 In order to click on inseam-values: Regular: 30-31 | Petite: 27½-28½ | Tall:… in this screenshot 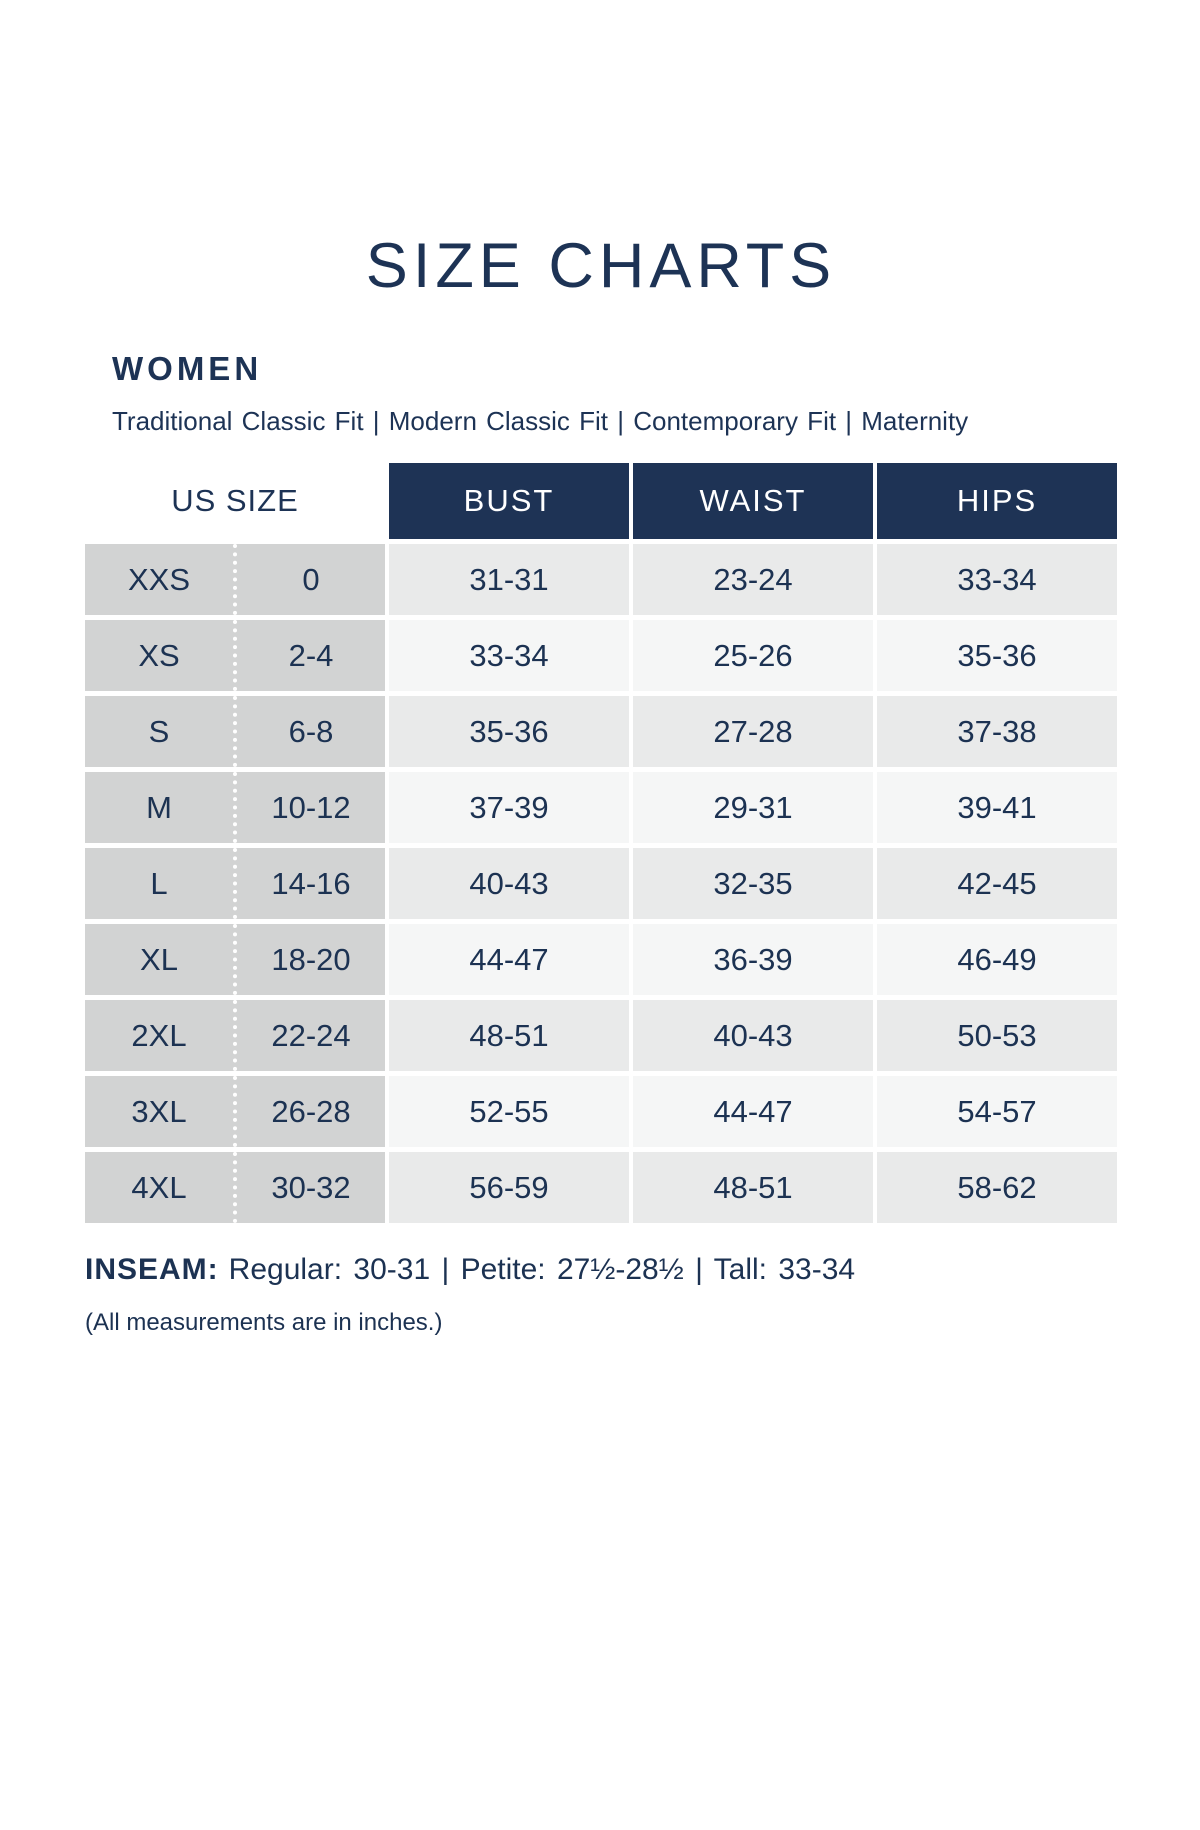, I will do `click(542, 1269)`.